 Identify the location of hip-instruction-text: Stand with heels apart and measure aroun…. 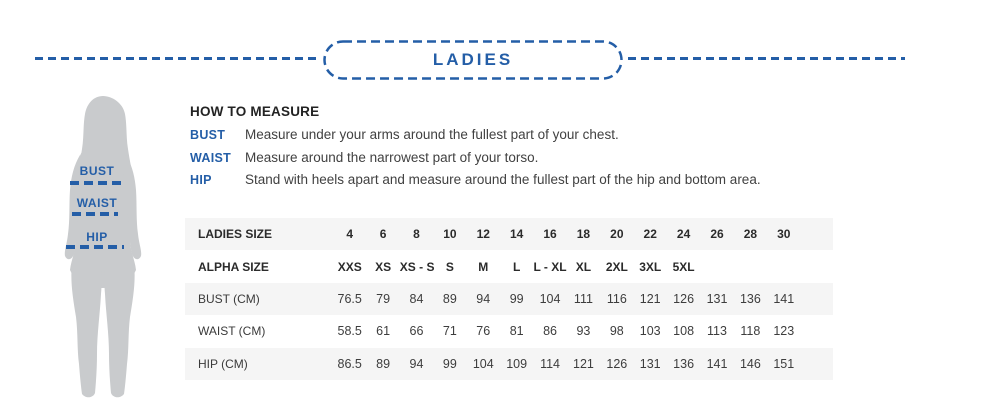
(503, 179).